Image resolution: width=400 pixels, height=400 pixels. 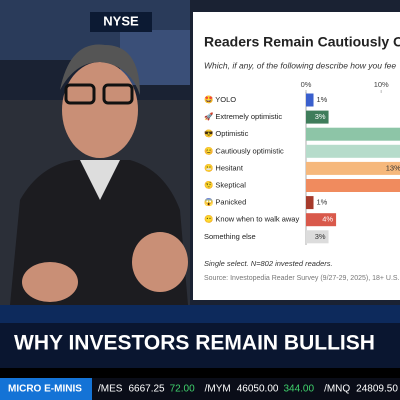 I want to click on ticker-symbol: /MES, so click(x=110, y=389).